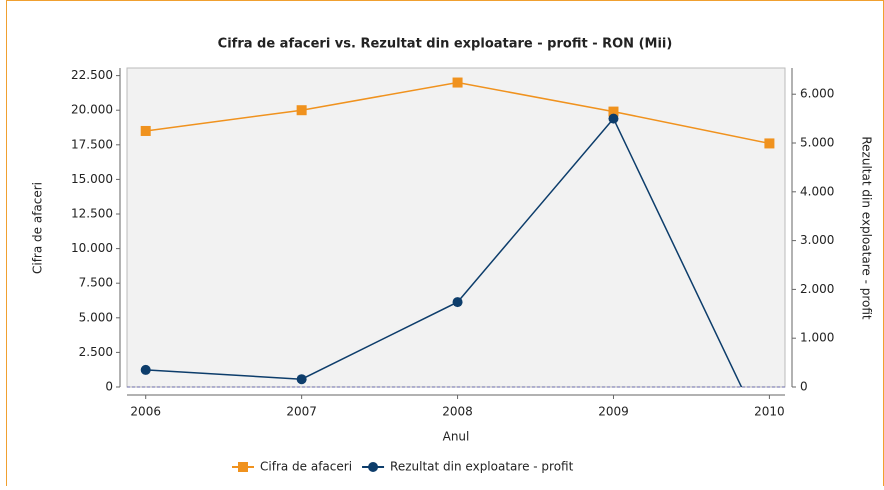 Image resolution: width=884 pixels, height=490 pixels. What do you see at coordinates (817, 240) in the screenshot?
I see `y2-tick-label: 3.000` at bounding box center [817, 240].